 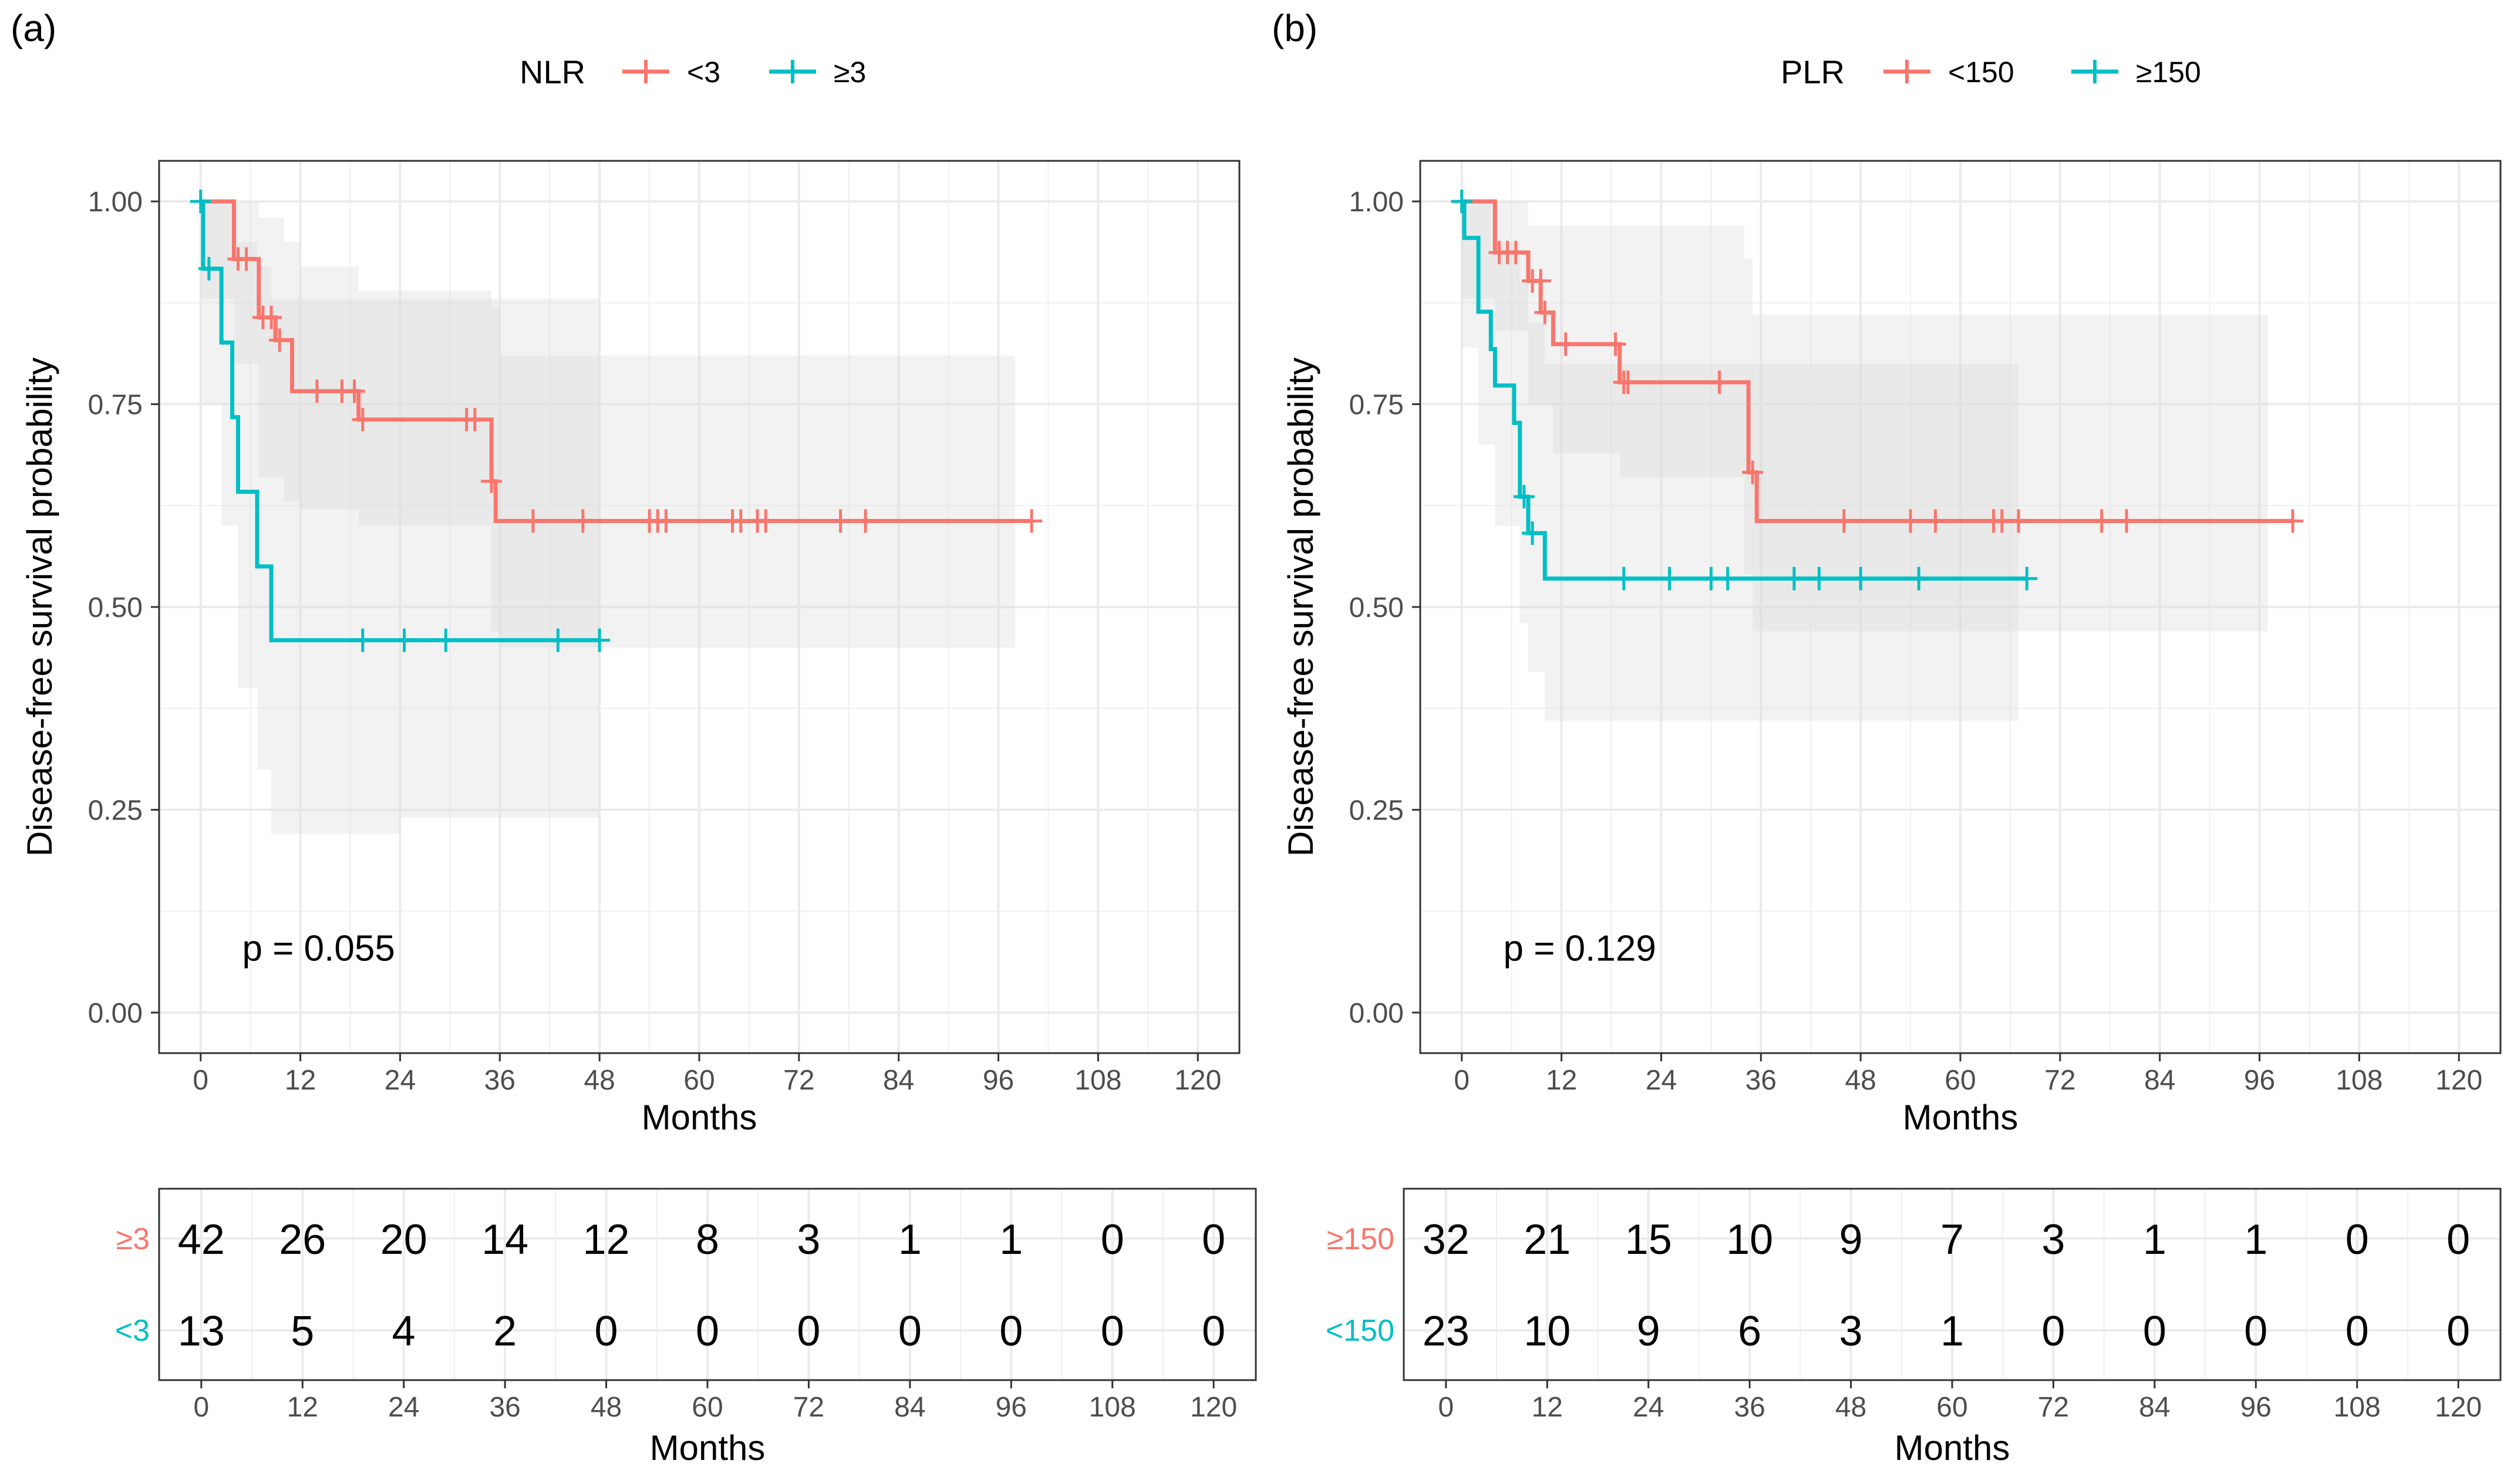 I want to click on legend-label: <3, so click(x=703, y=72).